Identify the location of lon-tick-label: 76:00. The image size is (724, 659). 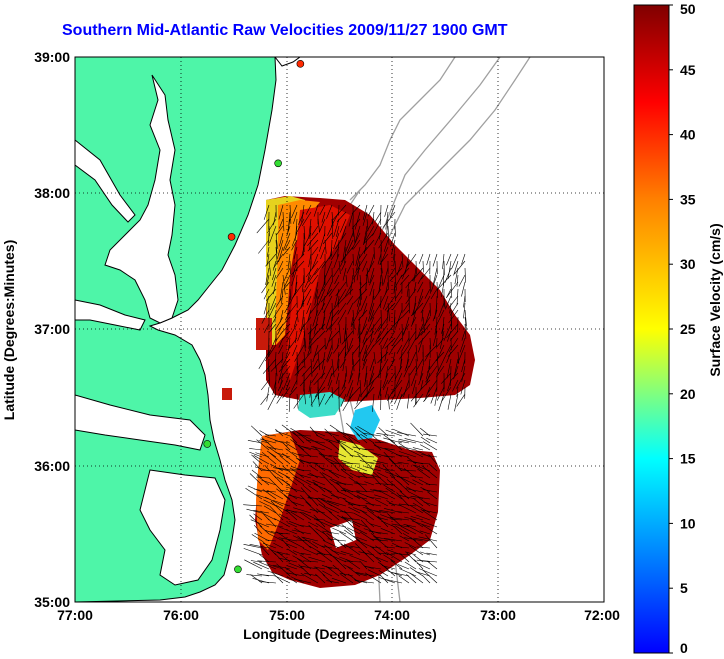
(181, 615).